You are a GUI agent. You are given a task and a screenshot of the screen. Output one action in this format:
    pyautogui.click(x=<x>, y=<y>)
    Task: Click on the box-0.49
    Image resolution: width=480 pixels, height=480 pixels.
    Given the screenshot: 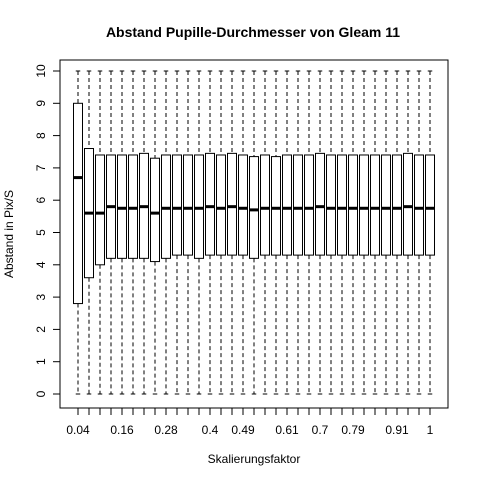 What is the action you would take?
    pyautogui.click(x=243, y=232)
    